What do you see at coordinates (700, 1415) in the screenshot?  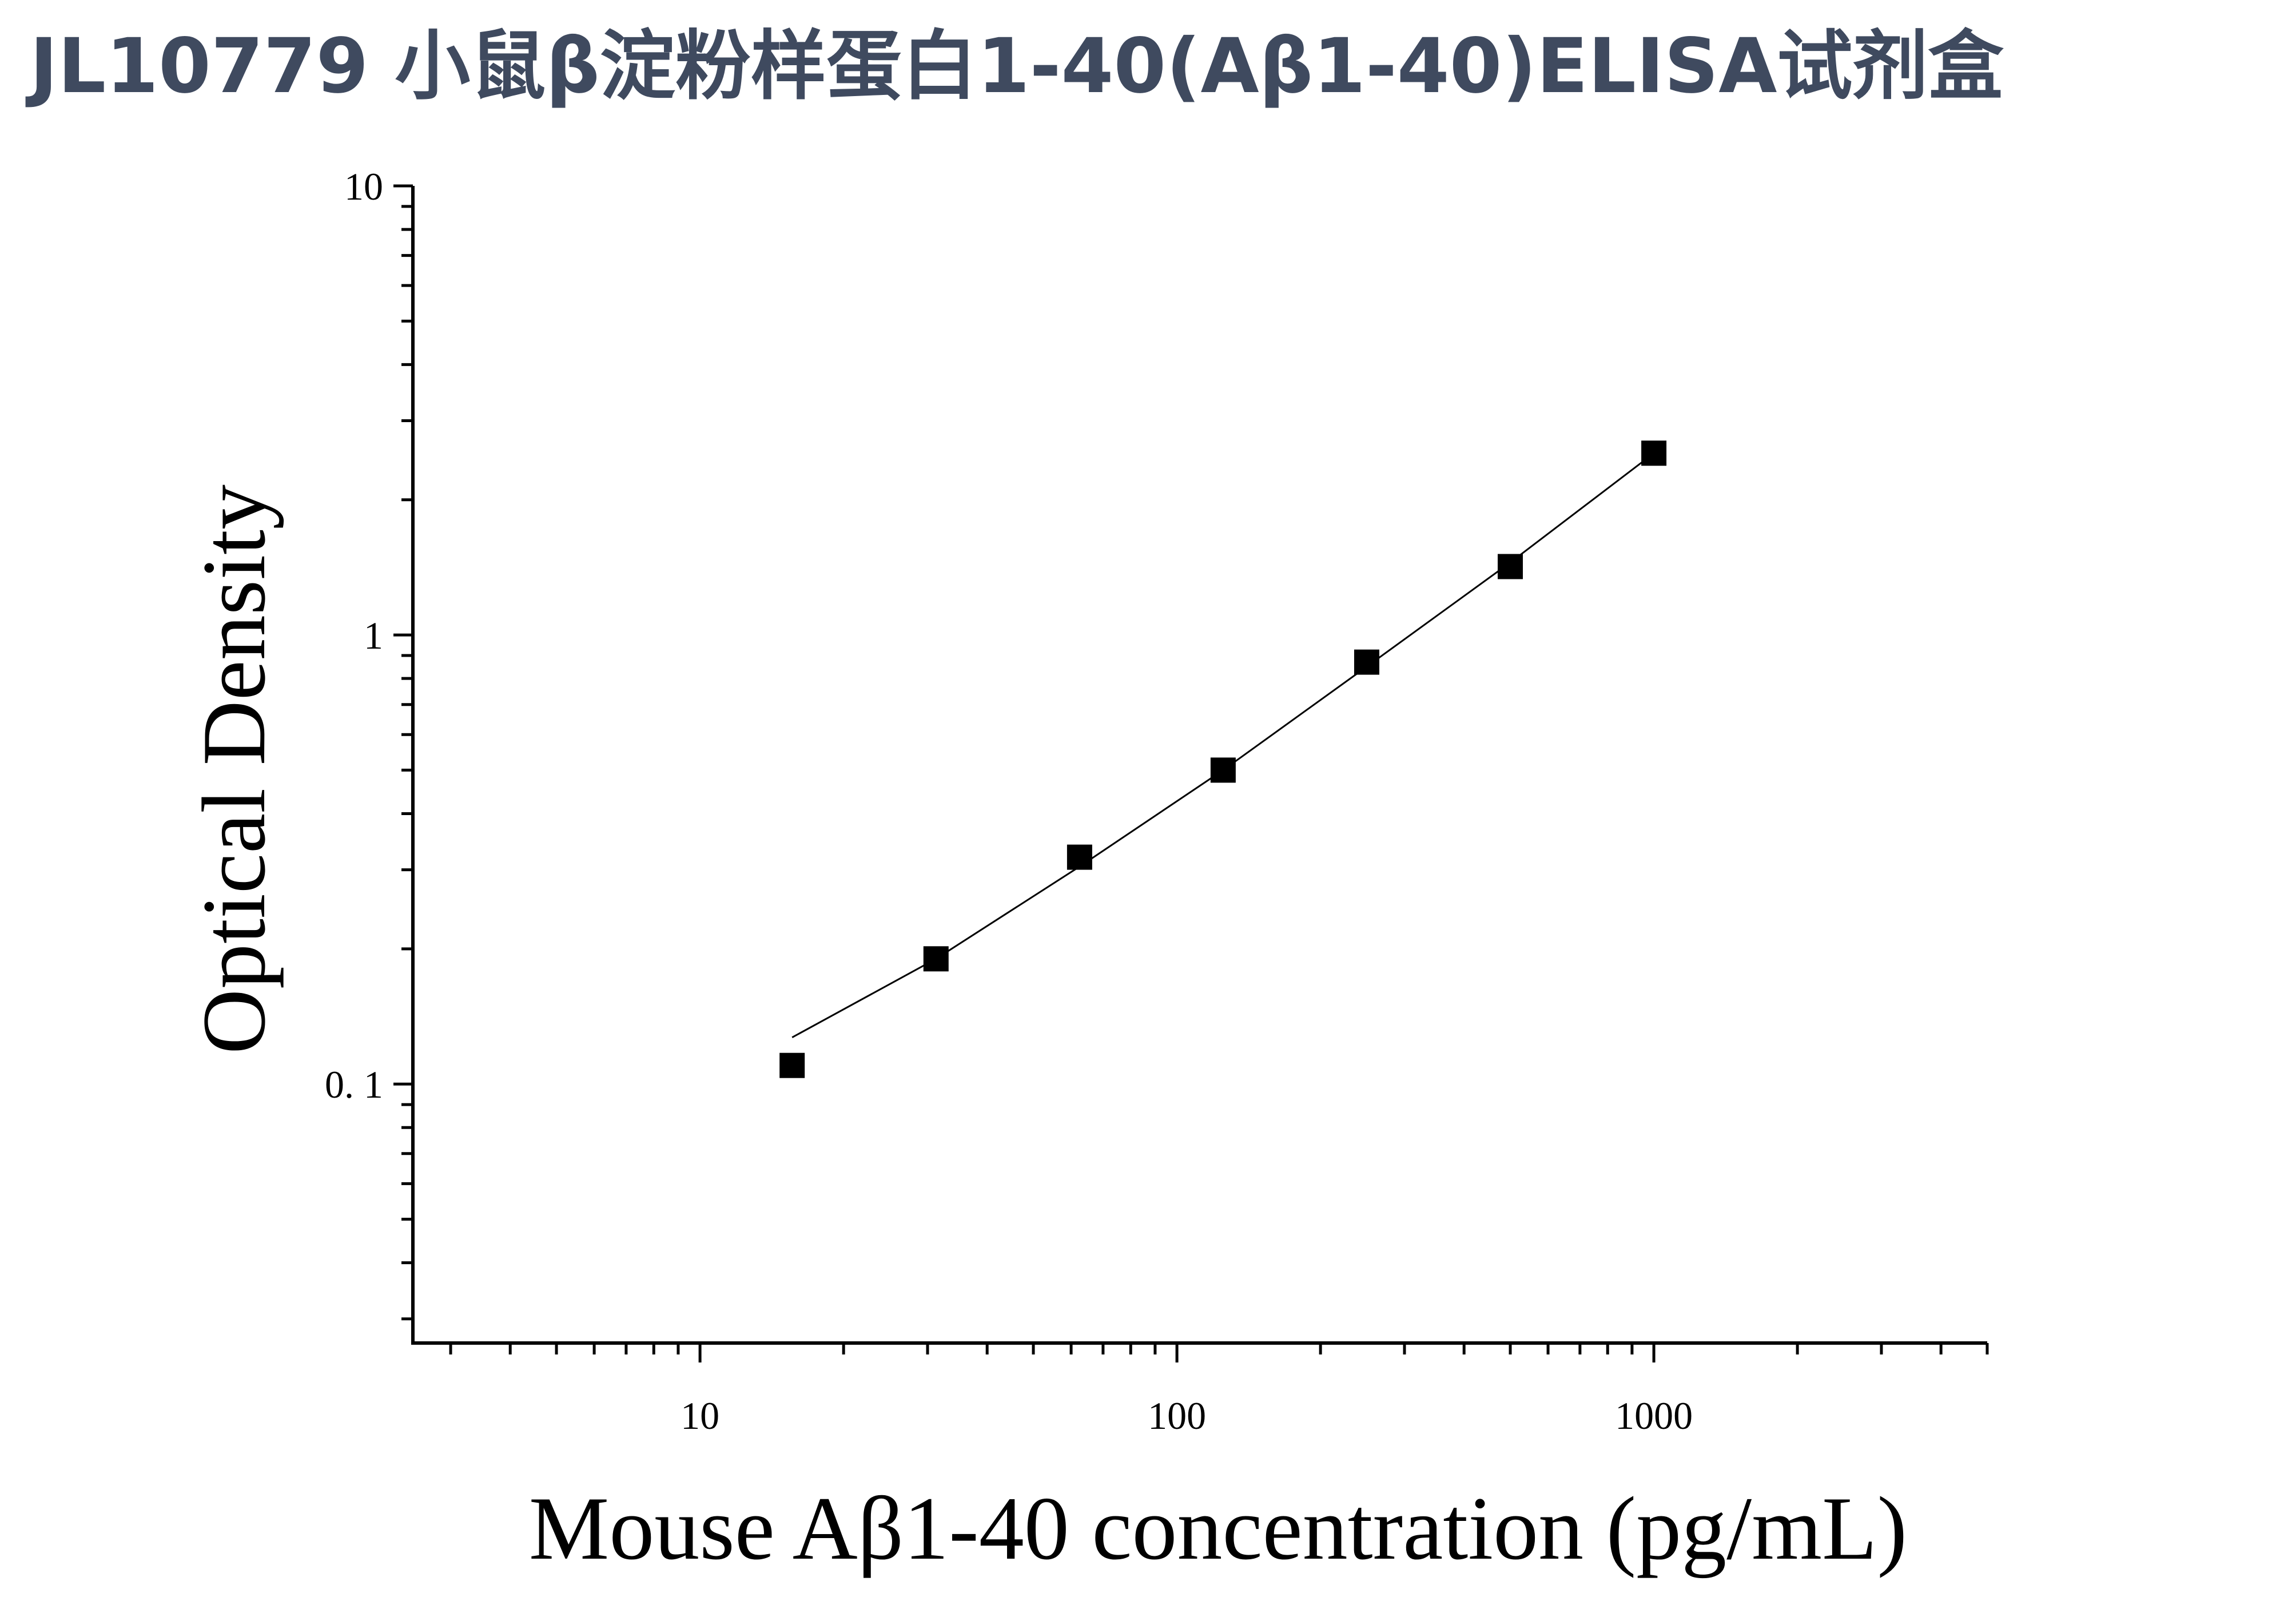 I see `x-tick-label: 10` at bounding box center [700, 1415].